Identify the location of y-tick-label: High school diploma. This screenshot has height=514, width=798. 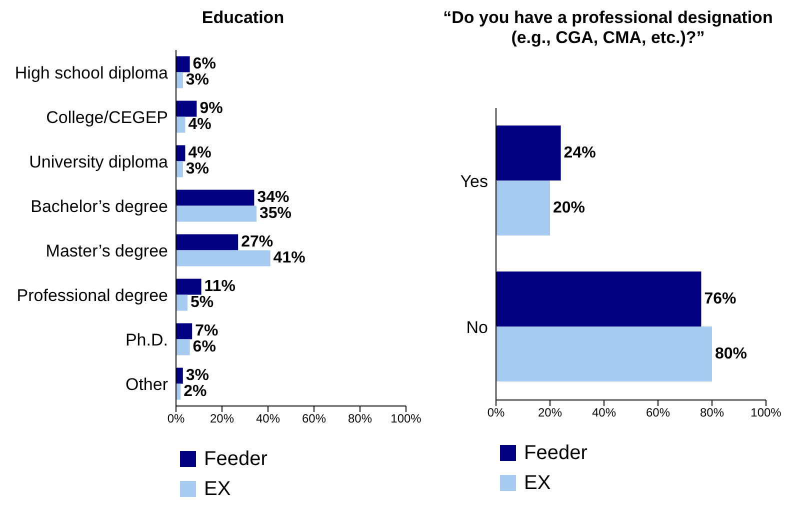
(91, 72).